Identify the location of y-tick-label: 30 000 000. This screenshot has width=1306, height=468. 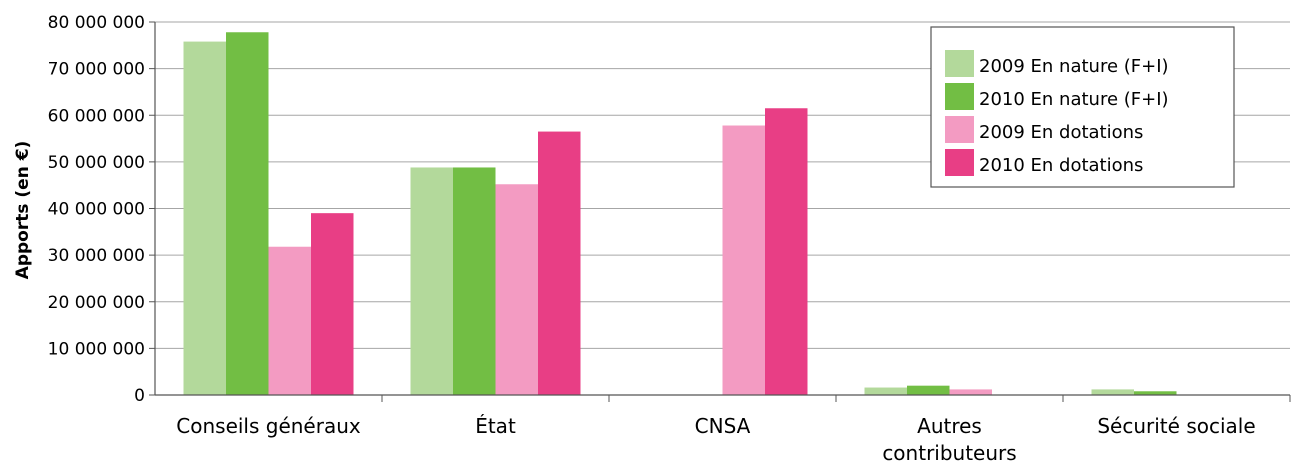
(96, 256).